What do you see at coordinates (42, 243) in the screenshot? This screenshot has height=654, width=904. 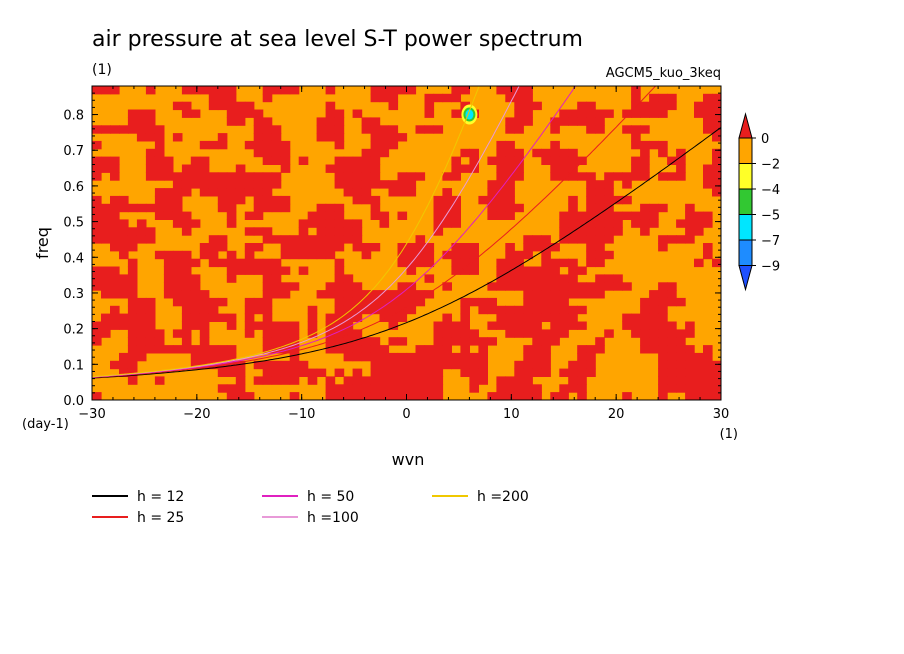 I see `y-axis-label: freq` at bounding box center [42, 243].